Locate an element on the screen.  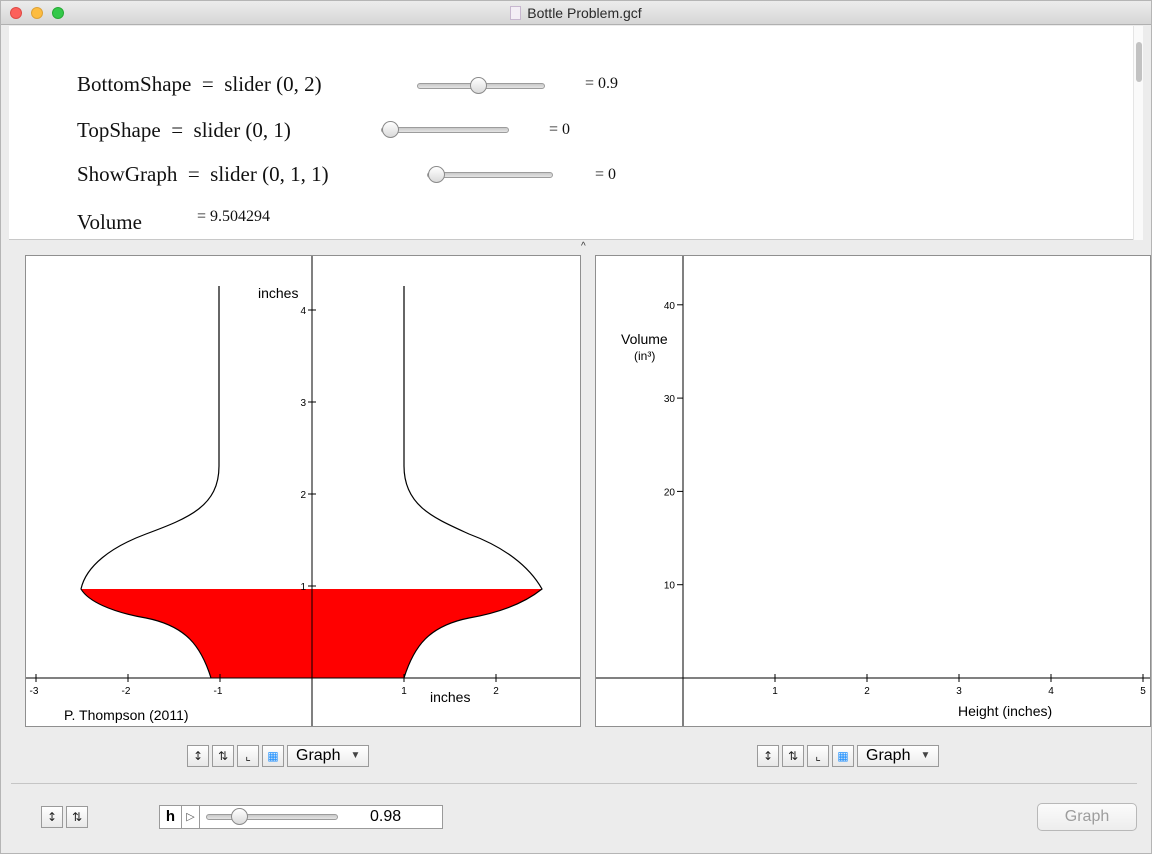
zoom-button is located at coordinates (58, 13).